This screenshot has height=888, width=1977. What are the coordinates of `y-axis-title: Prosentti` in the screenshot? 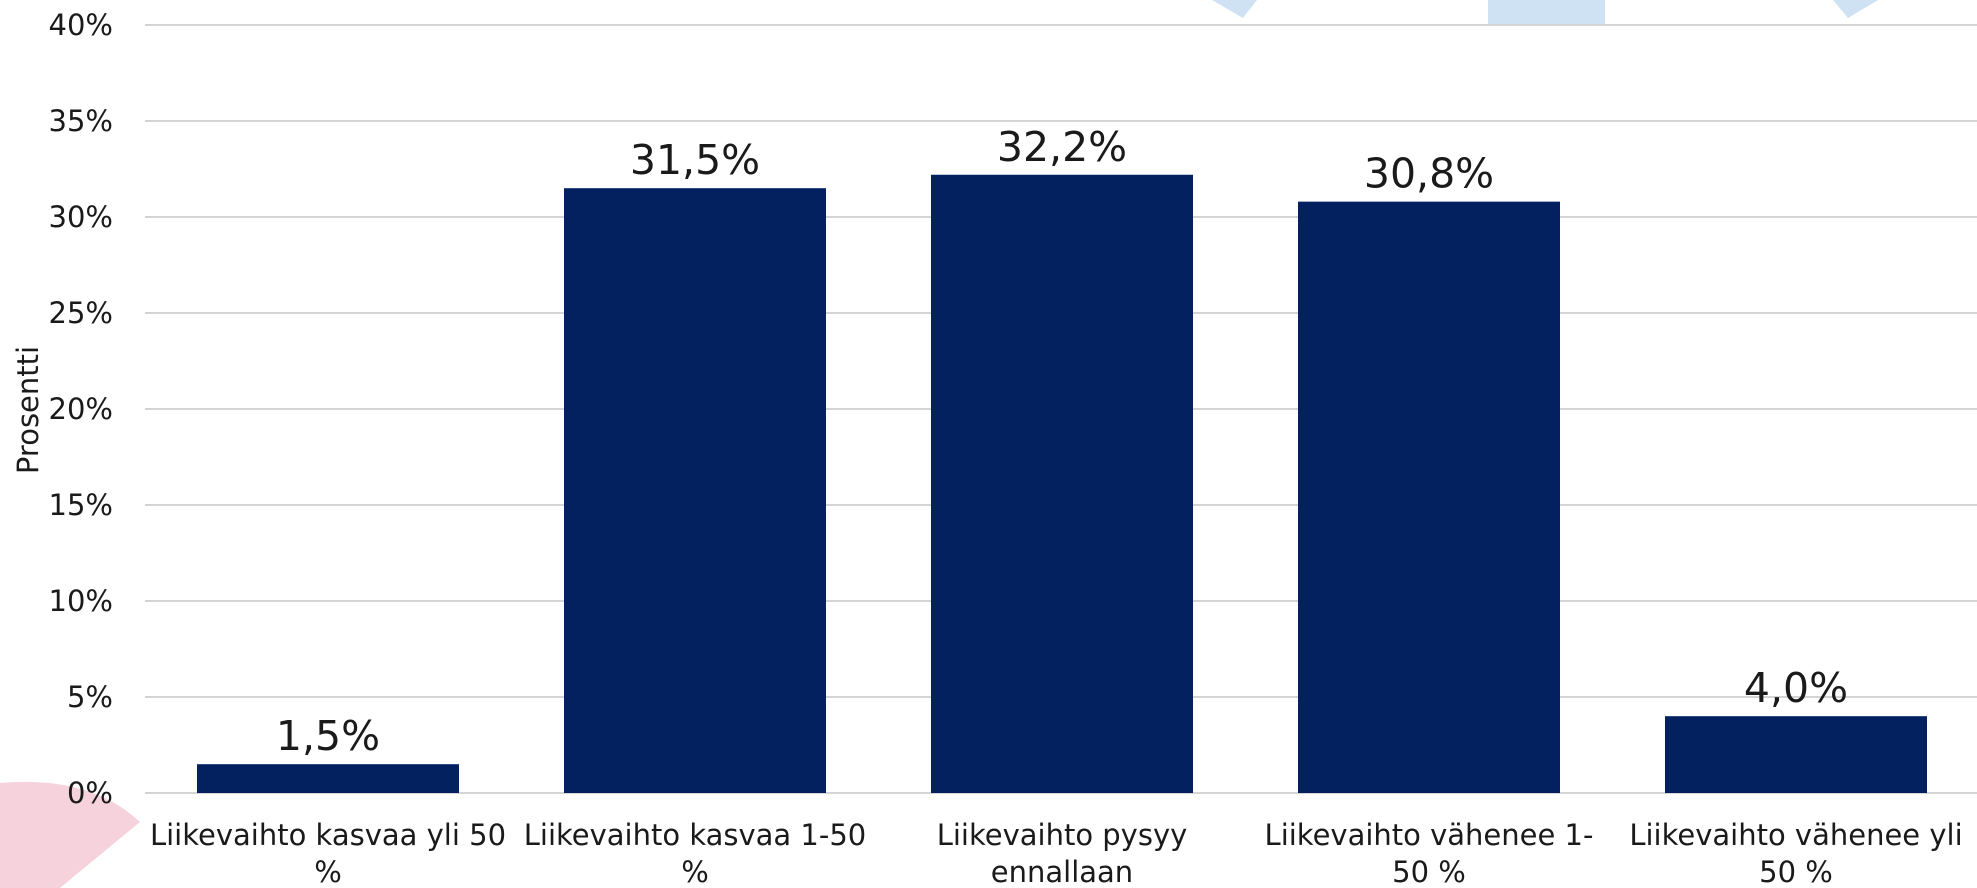 It's located at (28, 410).